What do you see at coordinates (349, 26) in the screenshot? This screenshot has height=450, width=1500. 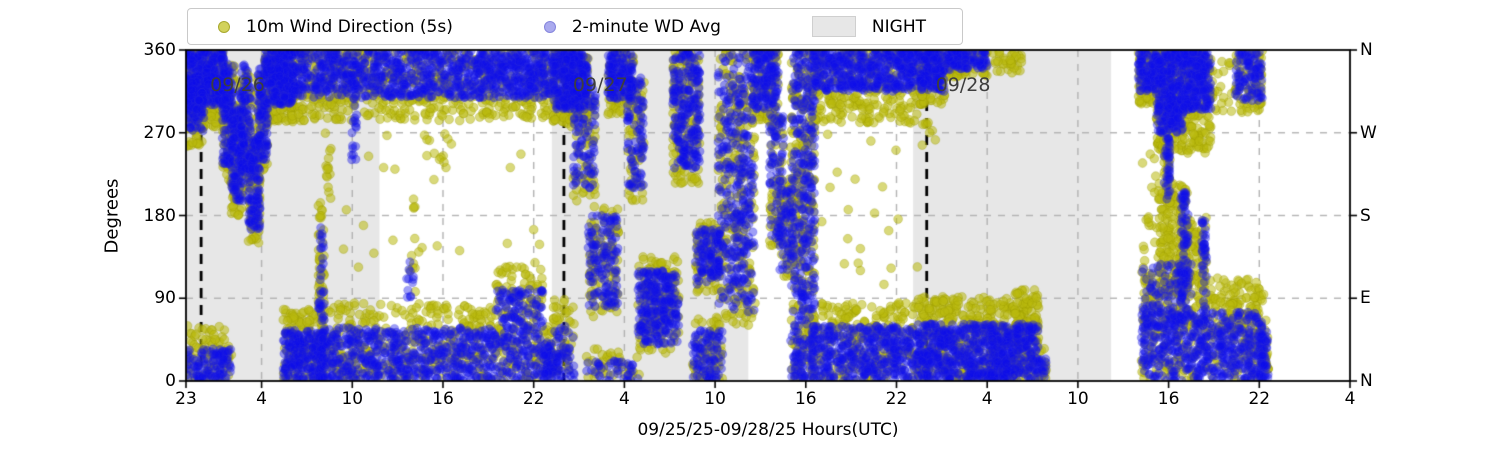 I see `legend-label: 10m Wind Direction (5s)` at bounding box center [349, 26].